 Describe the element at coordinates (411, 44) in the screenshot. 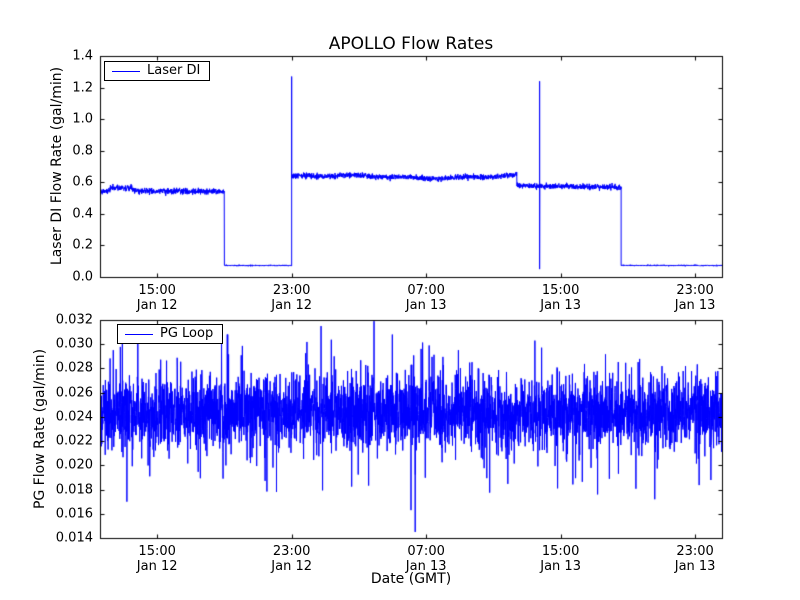

I see `chart-title: APOLLO Flow Rates` at that location.